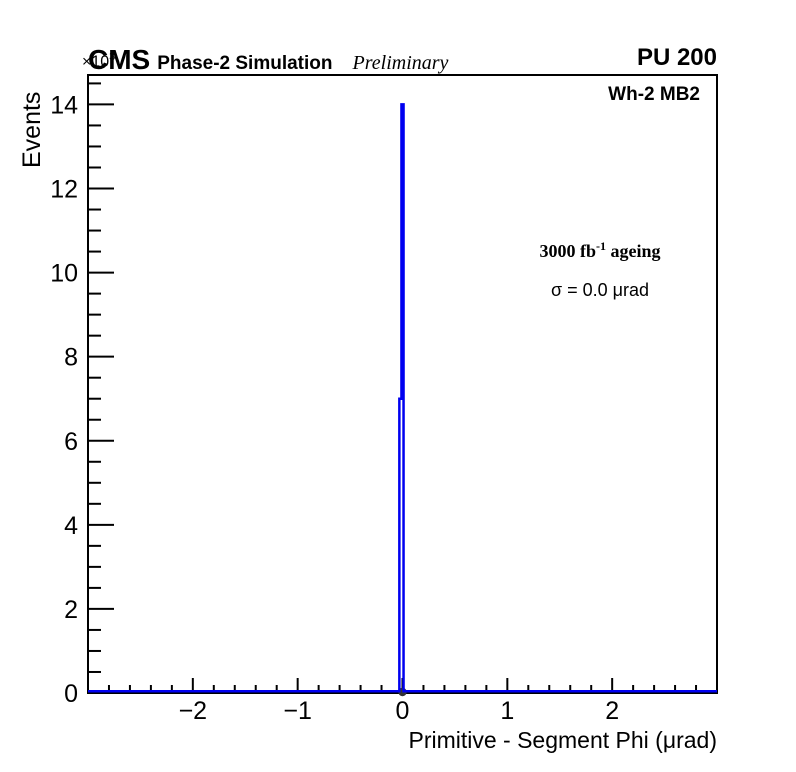 The height and width of the screenshot is (772, 796). Describe the element at coordinates (400, 63) in the screenshot. I see `preliminary-label: Preliminary` at that location.